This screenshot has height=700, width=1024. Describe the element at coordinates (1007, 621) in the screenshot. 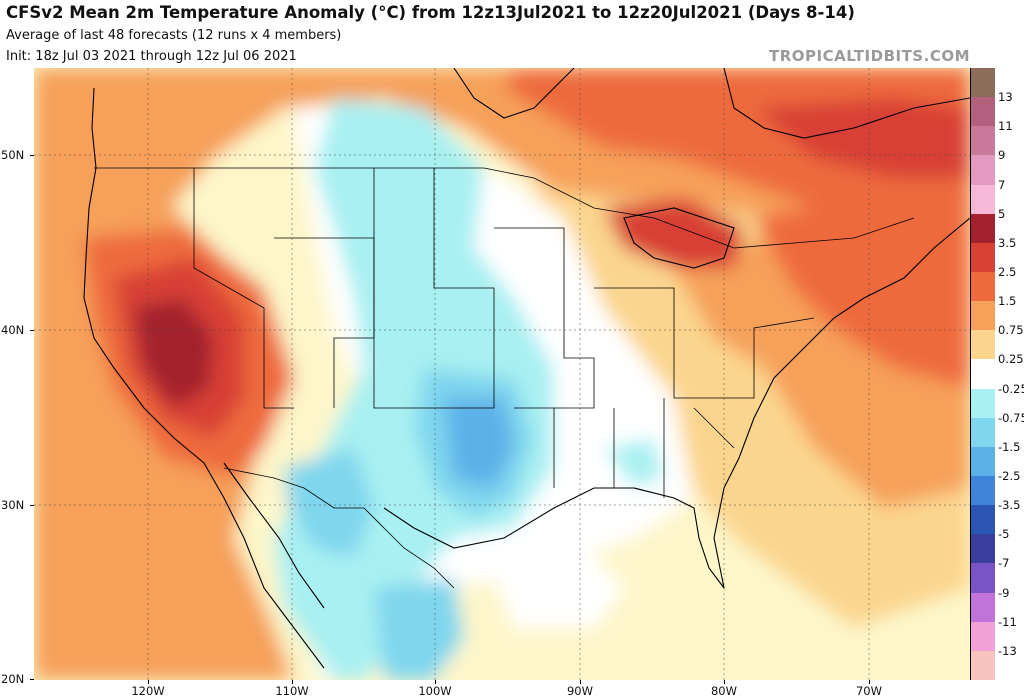

I see `legend-label: -11` at that location.